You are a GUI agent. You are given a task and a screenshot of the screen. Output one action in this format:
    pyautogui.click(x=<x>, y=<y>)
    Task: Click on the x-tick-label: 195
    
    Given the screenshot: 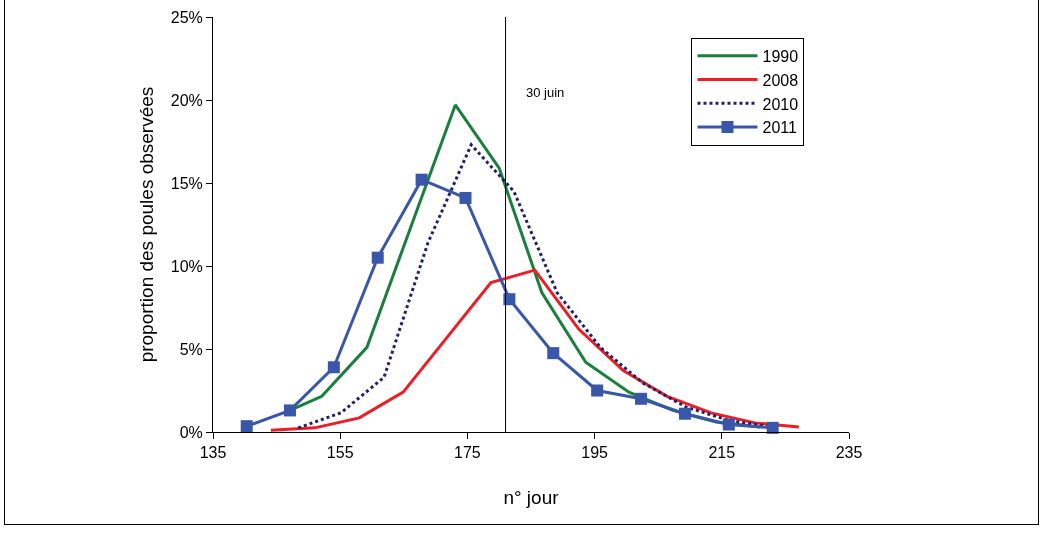 What is the action you would take?
    pyautogui.click(x=595, y=453)
    